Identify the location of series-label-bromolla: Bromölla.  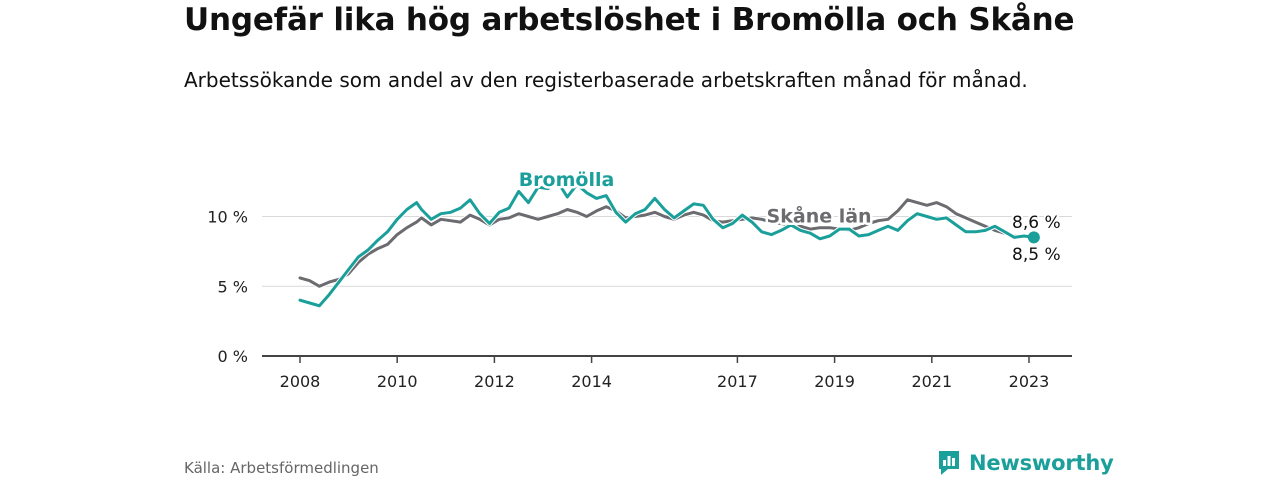
(567, 180).